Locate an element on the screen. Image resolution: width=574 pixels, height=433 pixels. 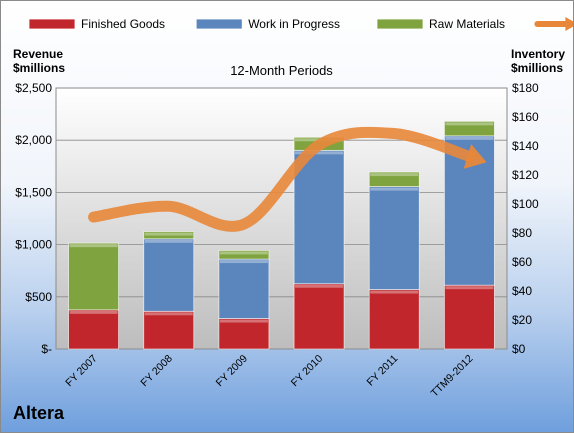
category-label: FY 2008 is located at coordinates (156, 371).